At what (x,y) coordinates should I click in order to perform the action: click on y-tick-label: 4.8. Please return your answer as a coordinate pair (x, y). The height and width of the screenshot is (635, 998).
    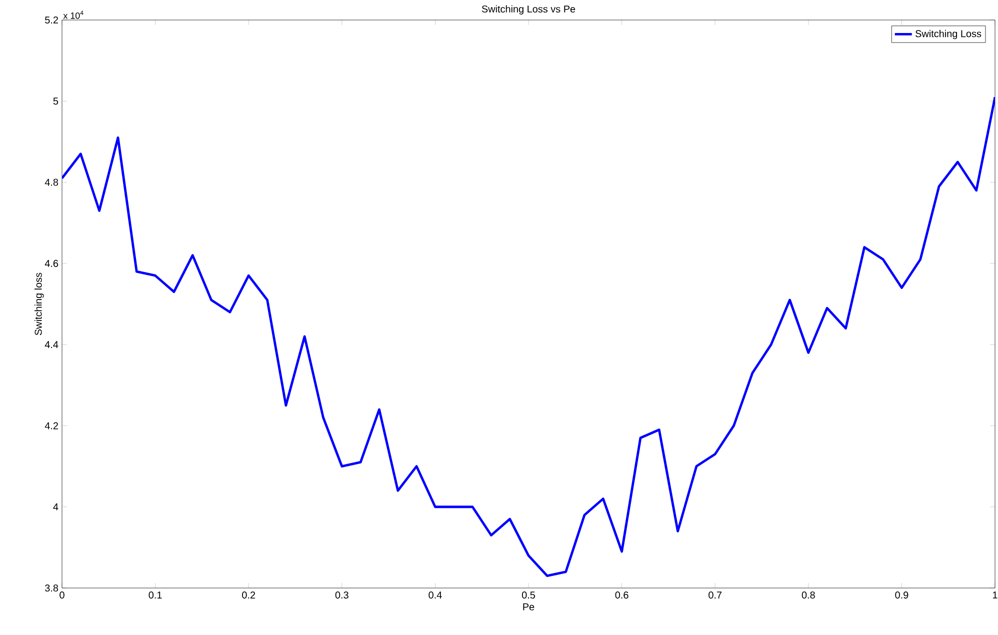
    Looking at the image, I should click on (51, 182).